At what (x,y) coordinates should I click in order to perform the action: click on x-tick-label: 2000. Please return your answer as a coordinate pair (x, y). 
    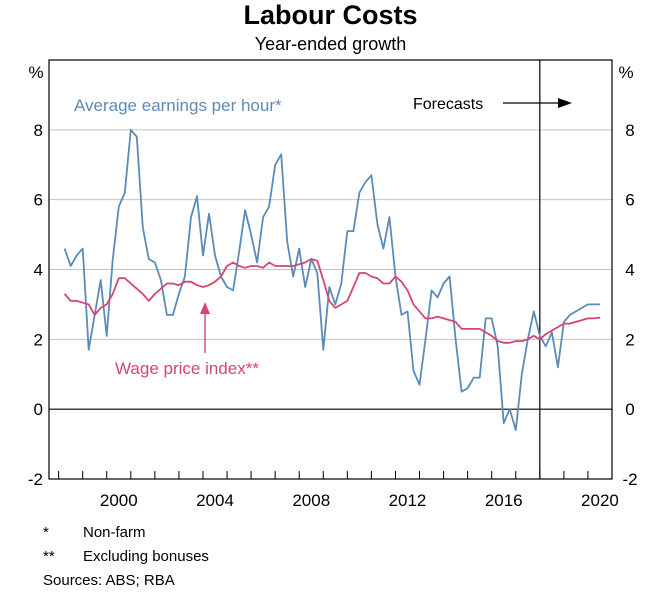
    Looking at the image, I should click on (119, 500).